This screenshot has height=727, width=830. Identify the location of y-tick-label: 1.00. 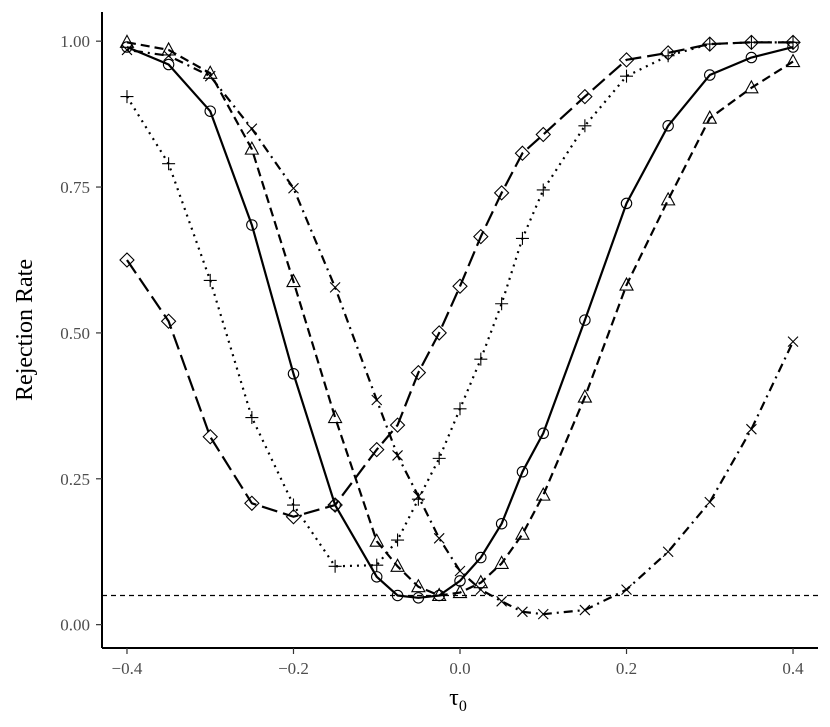
(75, 41).